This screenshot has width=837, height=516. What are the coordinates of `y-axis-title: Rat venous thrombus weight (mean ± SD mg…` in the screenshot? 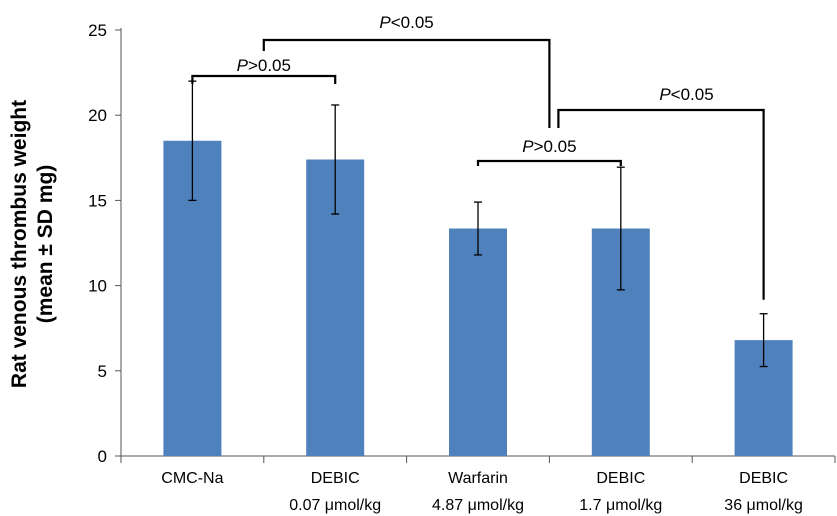 It's located at (32, 244).